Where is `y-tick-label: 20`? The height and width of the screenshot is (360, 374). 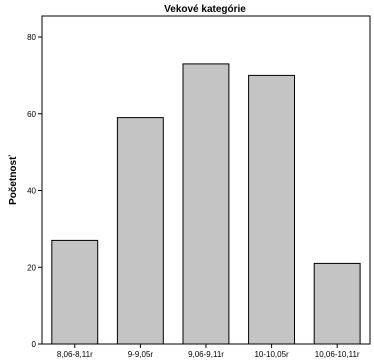 y-tick-label: 20 is located at coordinates (31, 267).